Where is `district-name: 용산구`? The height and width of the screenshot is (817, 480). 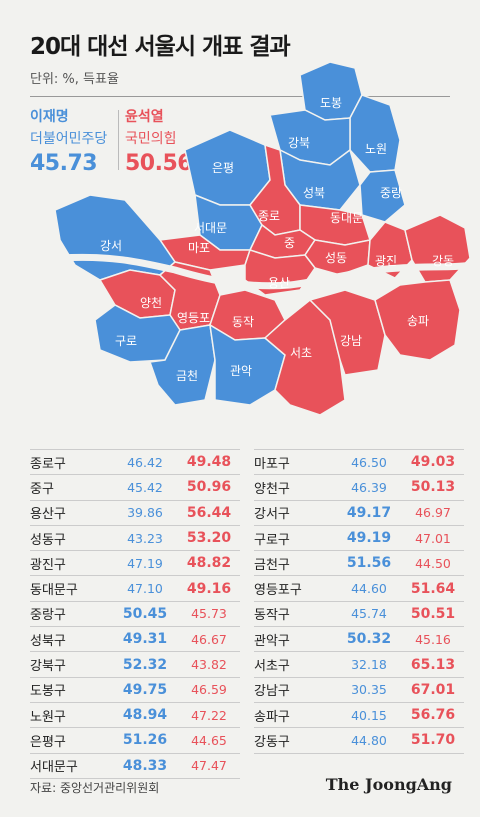
district-name: 용산구 is located at coordinates (48, 515).